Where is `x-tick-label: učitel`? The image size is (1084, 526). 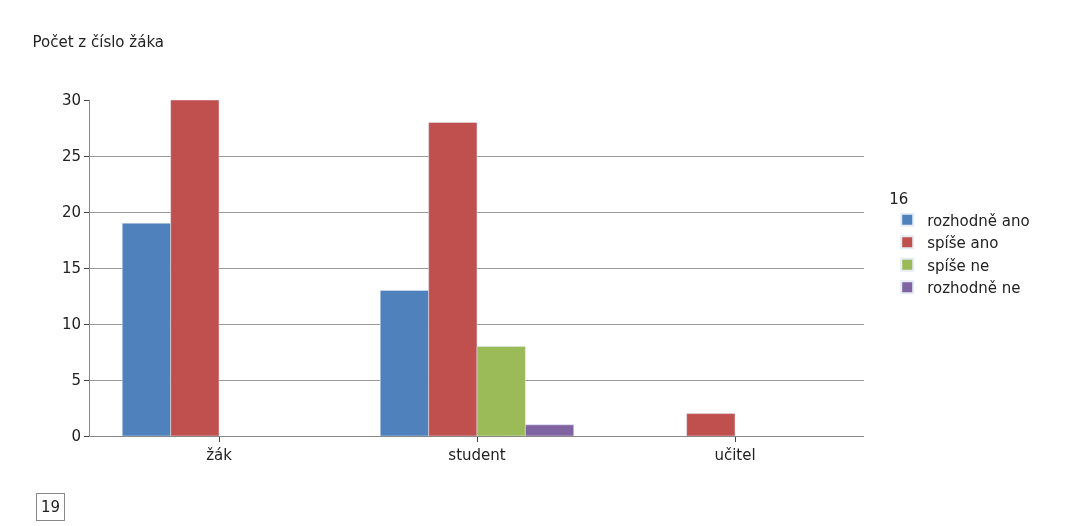 x-tick-label: učitel is located at coordinates (735, 455).